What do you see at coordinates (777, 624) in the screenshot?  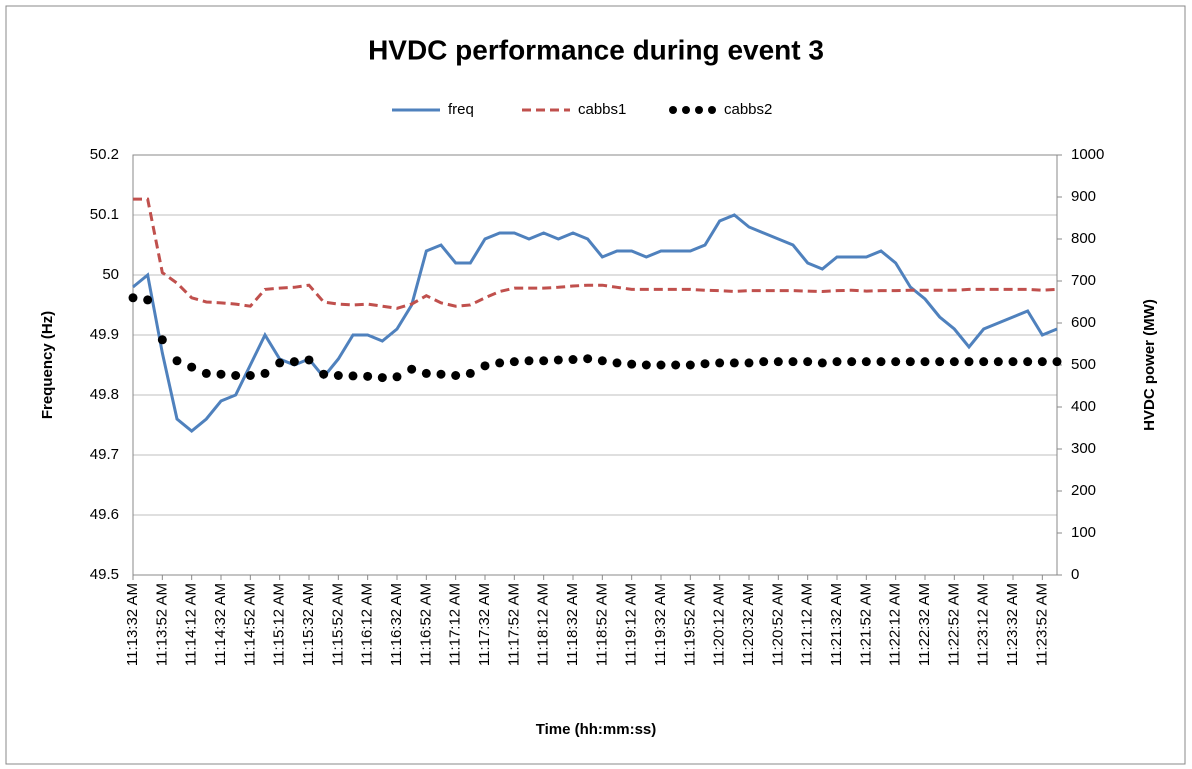 I see `x-tick-label: 11:20:52 AM` at bounding box center [777, 624].